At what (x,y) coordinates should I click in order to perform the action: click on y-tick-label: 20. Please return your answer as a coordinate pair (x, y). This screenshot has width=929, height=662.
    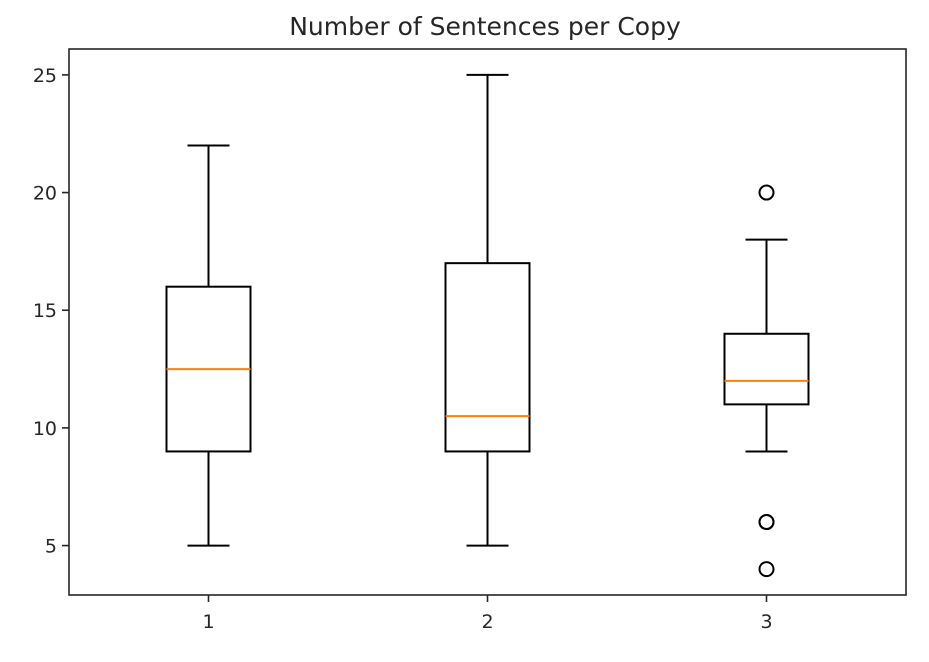
    Looking at the image, I should click on (45, 194).